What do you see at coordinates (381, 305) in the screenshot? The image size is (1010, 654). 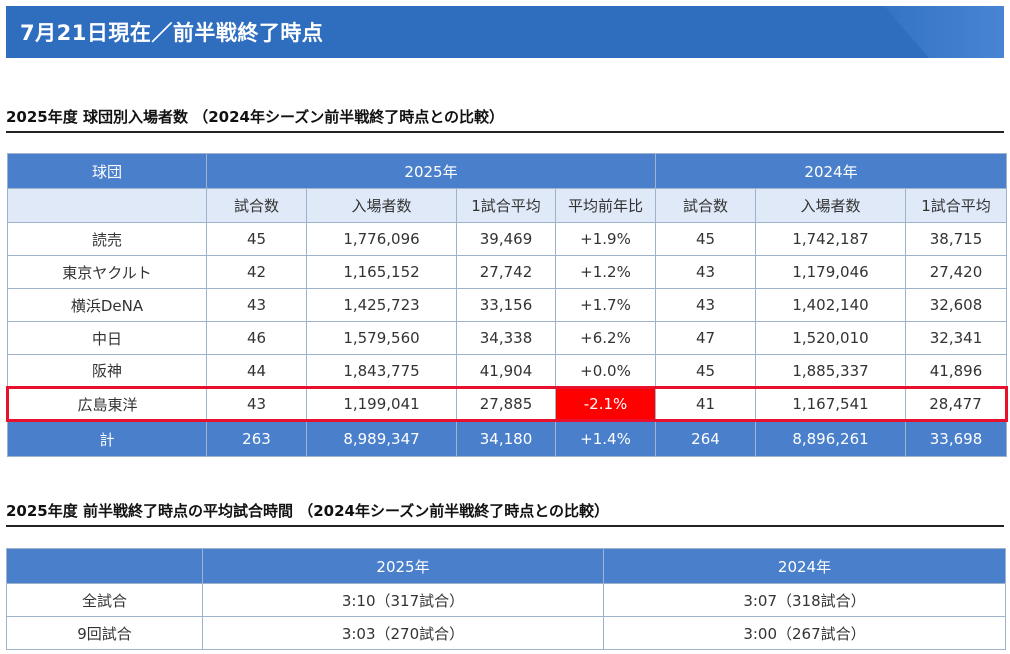 I see `attendance-2025: 1,425,723` at bounding box center [381, 305].